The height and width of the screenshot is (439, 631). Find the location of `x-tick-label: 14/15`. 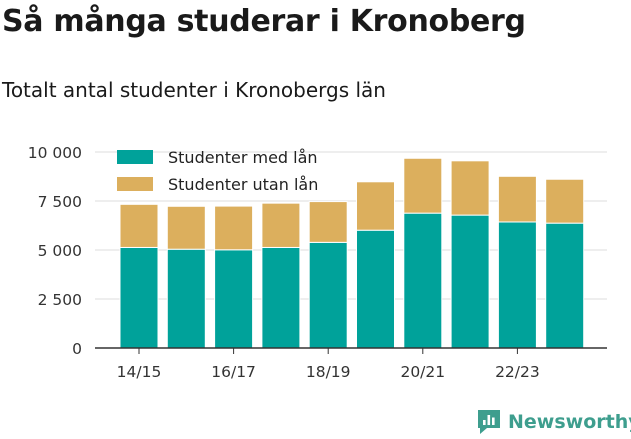

x-tick-label: 14/15 is located at coordinates (139, 372).